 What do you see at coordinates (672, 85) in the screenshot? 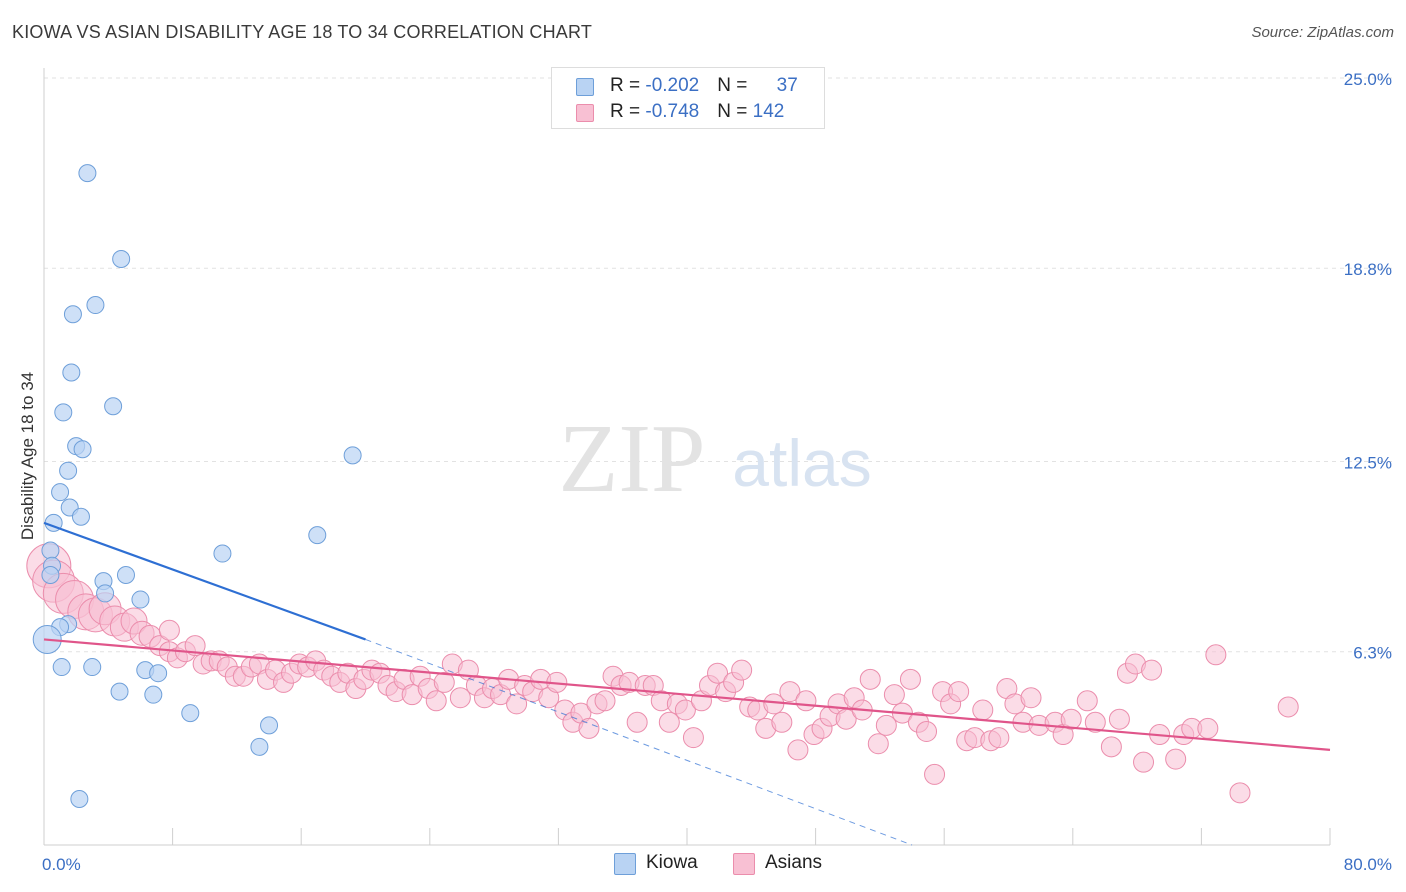
I see `kiowa-r-value: -0.202` at bounding box center [672, 85].